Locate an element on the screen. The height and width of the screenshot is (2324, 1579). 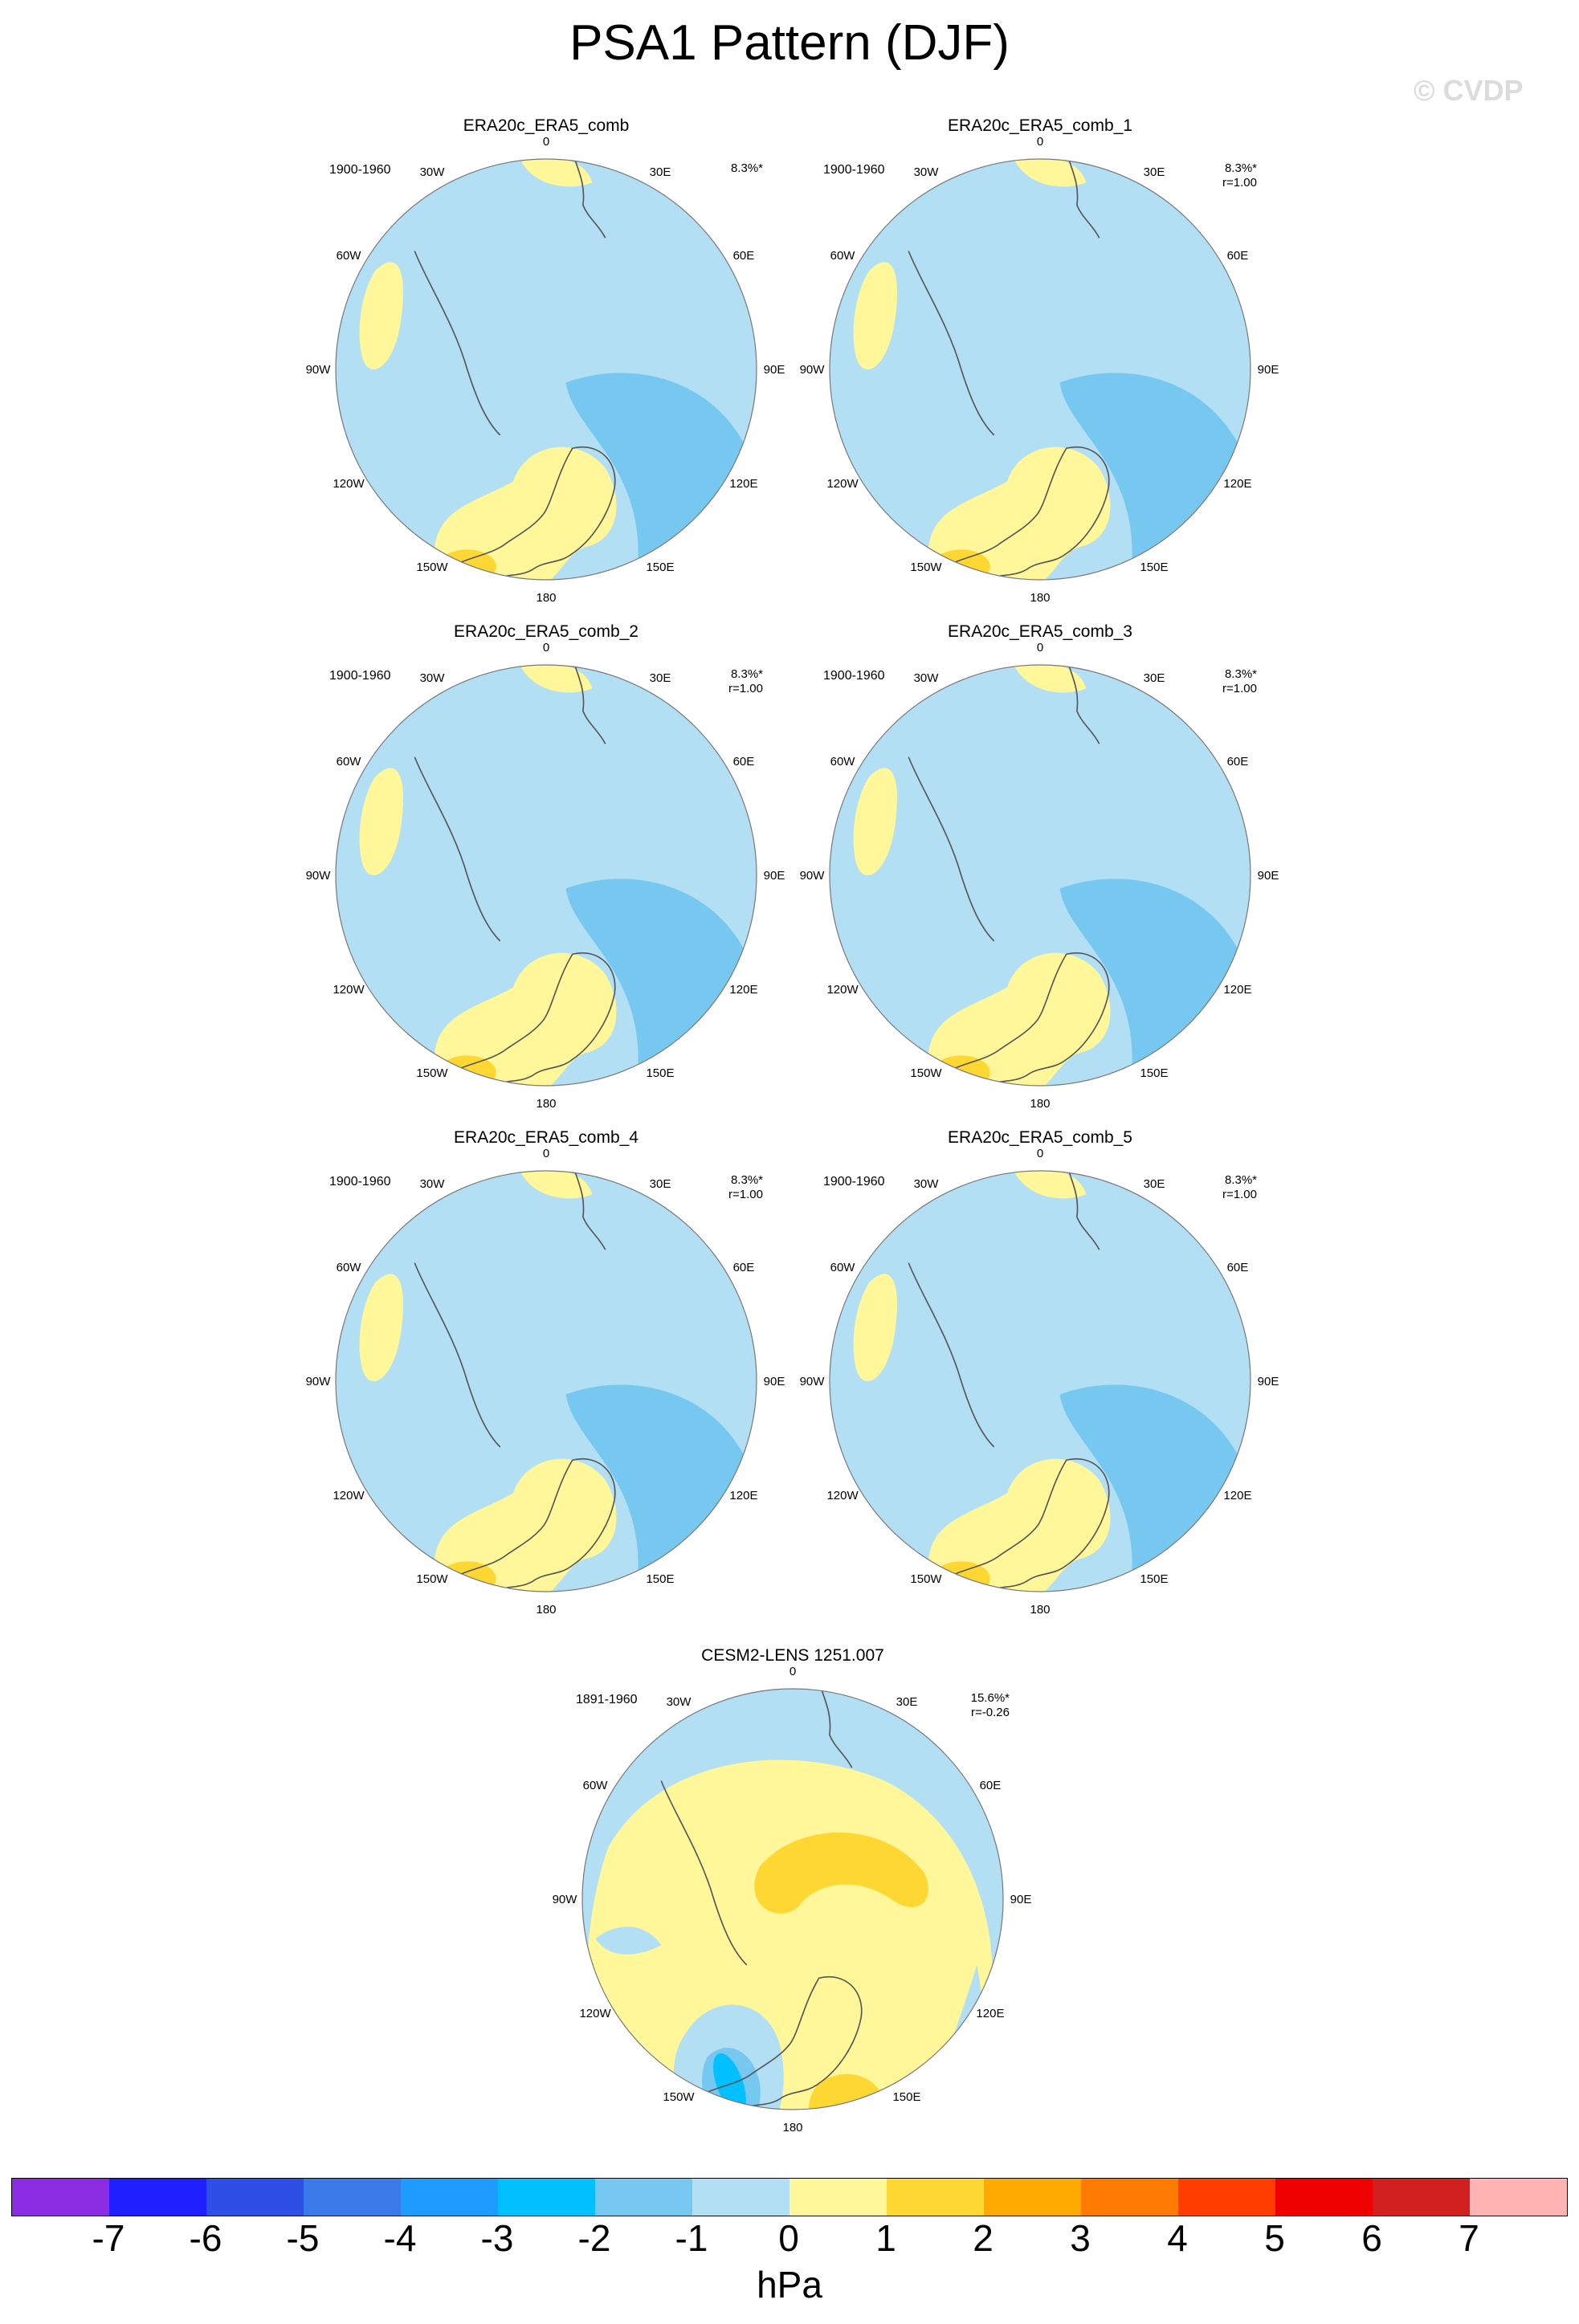
watermark: © CVDP is located at coordinates (1469, 91).